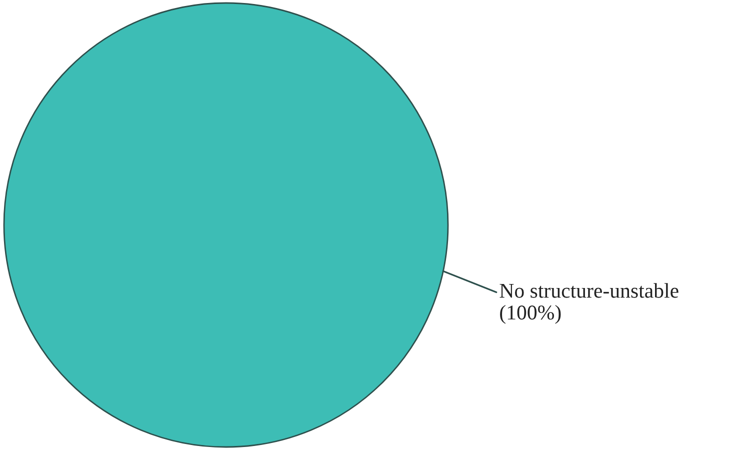  Describe the element at coordinates (530, 314) in the screenshot. I see `data-label: (100%)` at that location.